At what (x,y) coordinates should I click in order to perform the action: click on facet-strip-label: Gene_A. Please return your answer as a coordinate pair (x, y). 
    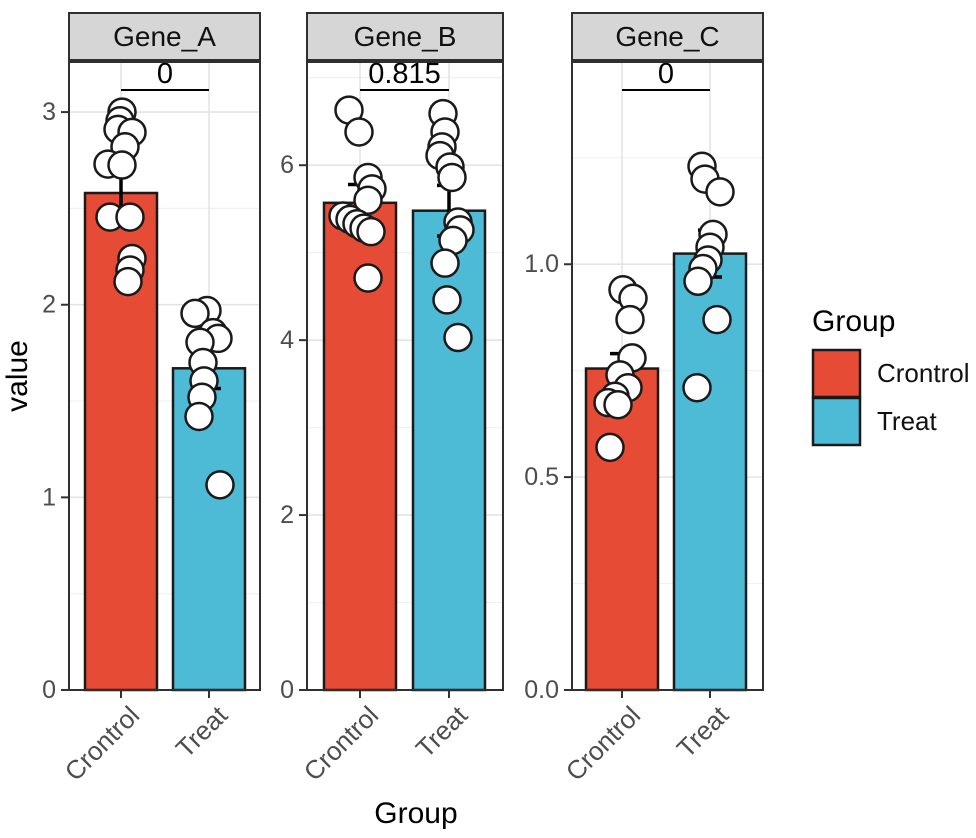
    Looking at the image, I should click on (164, 36).